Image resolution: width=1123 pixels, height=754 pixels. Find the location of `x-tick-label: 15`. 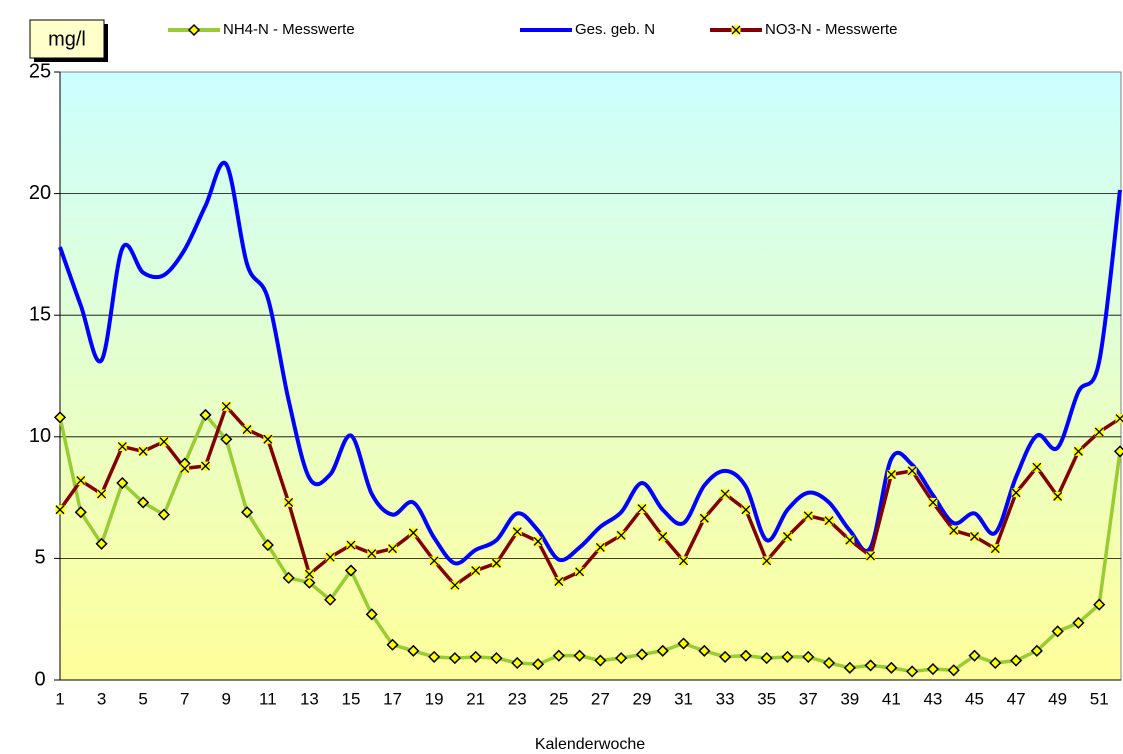

x-tick-label: 15 is located at coordinates (351, 698).